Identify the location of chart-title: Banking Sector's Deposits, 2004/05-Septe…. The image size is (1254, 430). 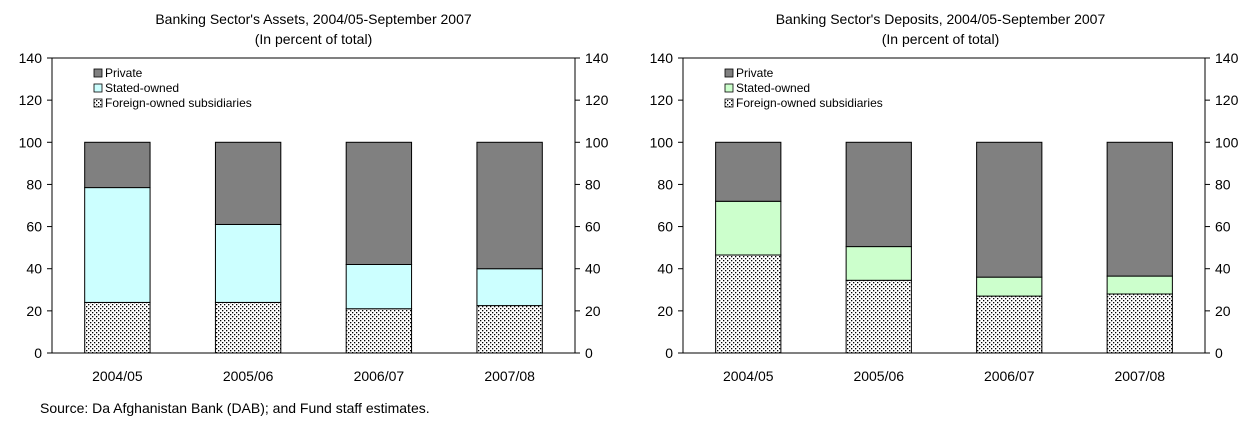
(940, 19).